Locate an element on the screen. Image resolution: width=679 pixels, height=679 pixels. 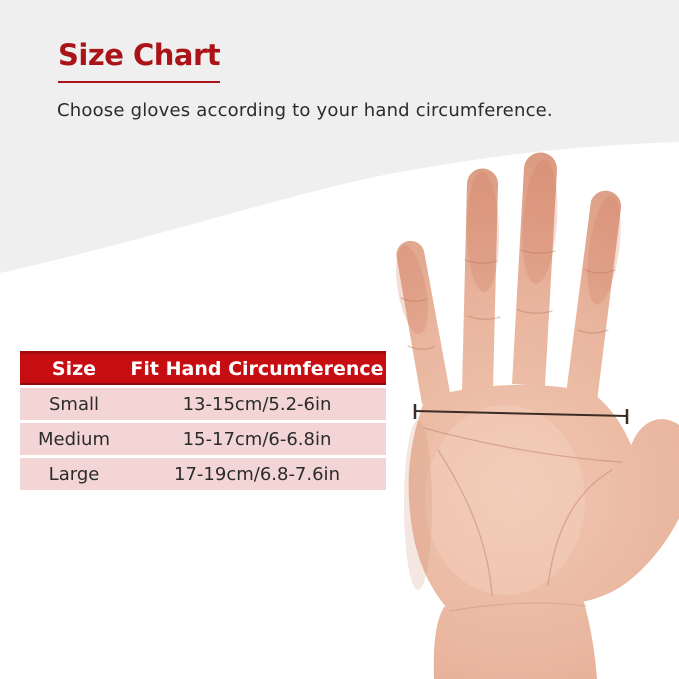
table-row-medium: Medium 15-17cm/6-6.8in is located at coordinates (203, 439).